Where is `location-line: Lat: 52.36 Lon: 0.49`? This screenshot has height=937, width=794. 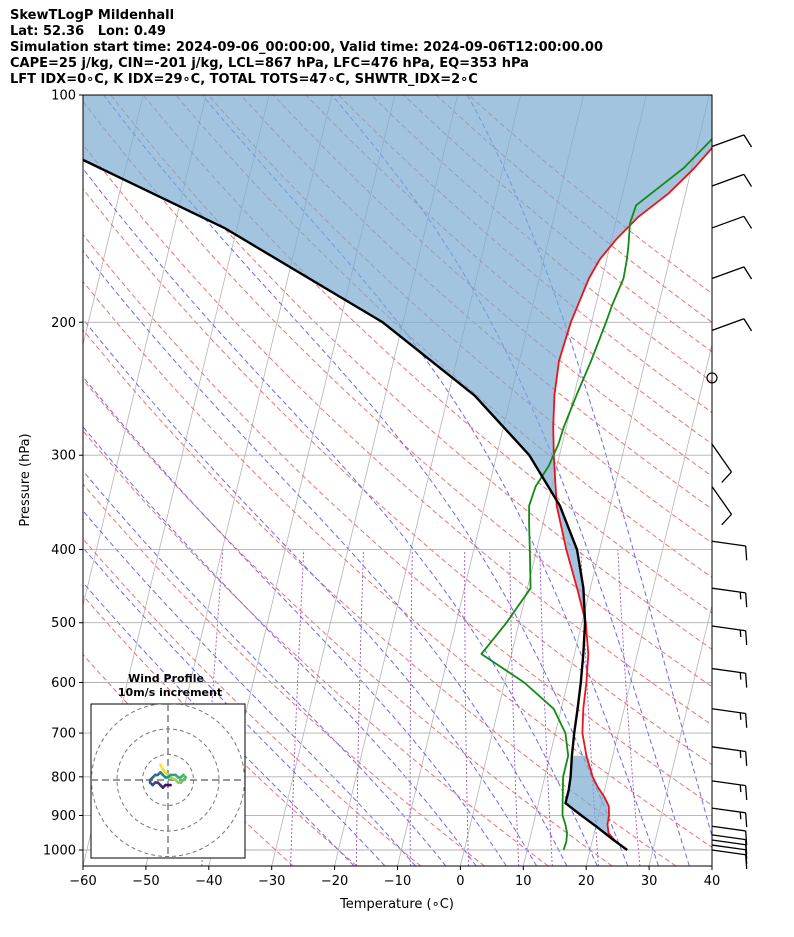 location-line: Lat: 52.36 Lon: 0.49 is located at coordinates (88, 31).